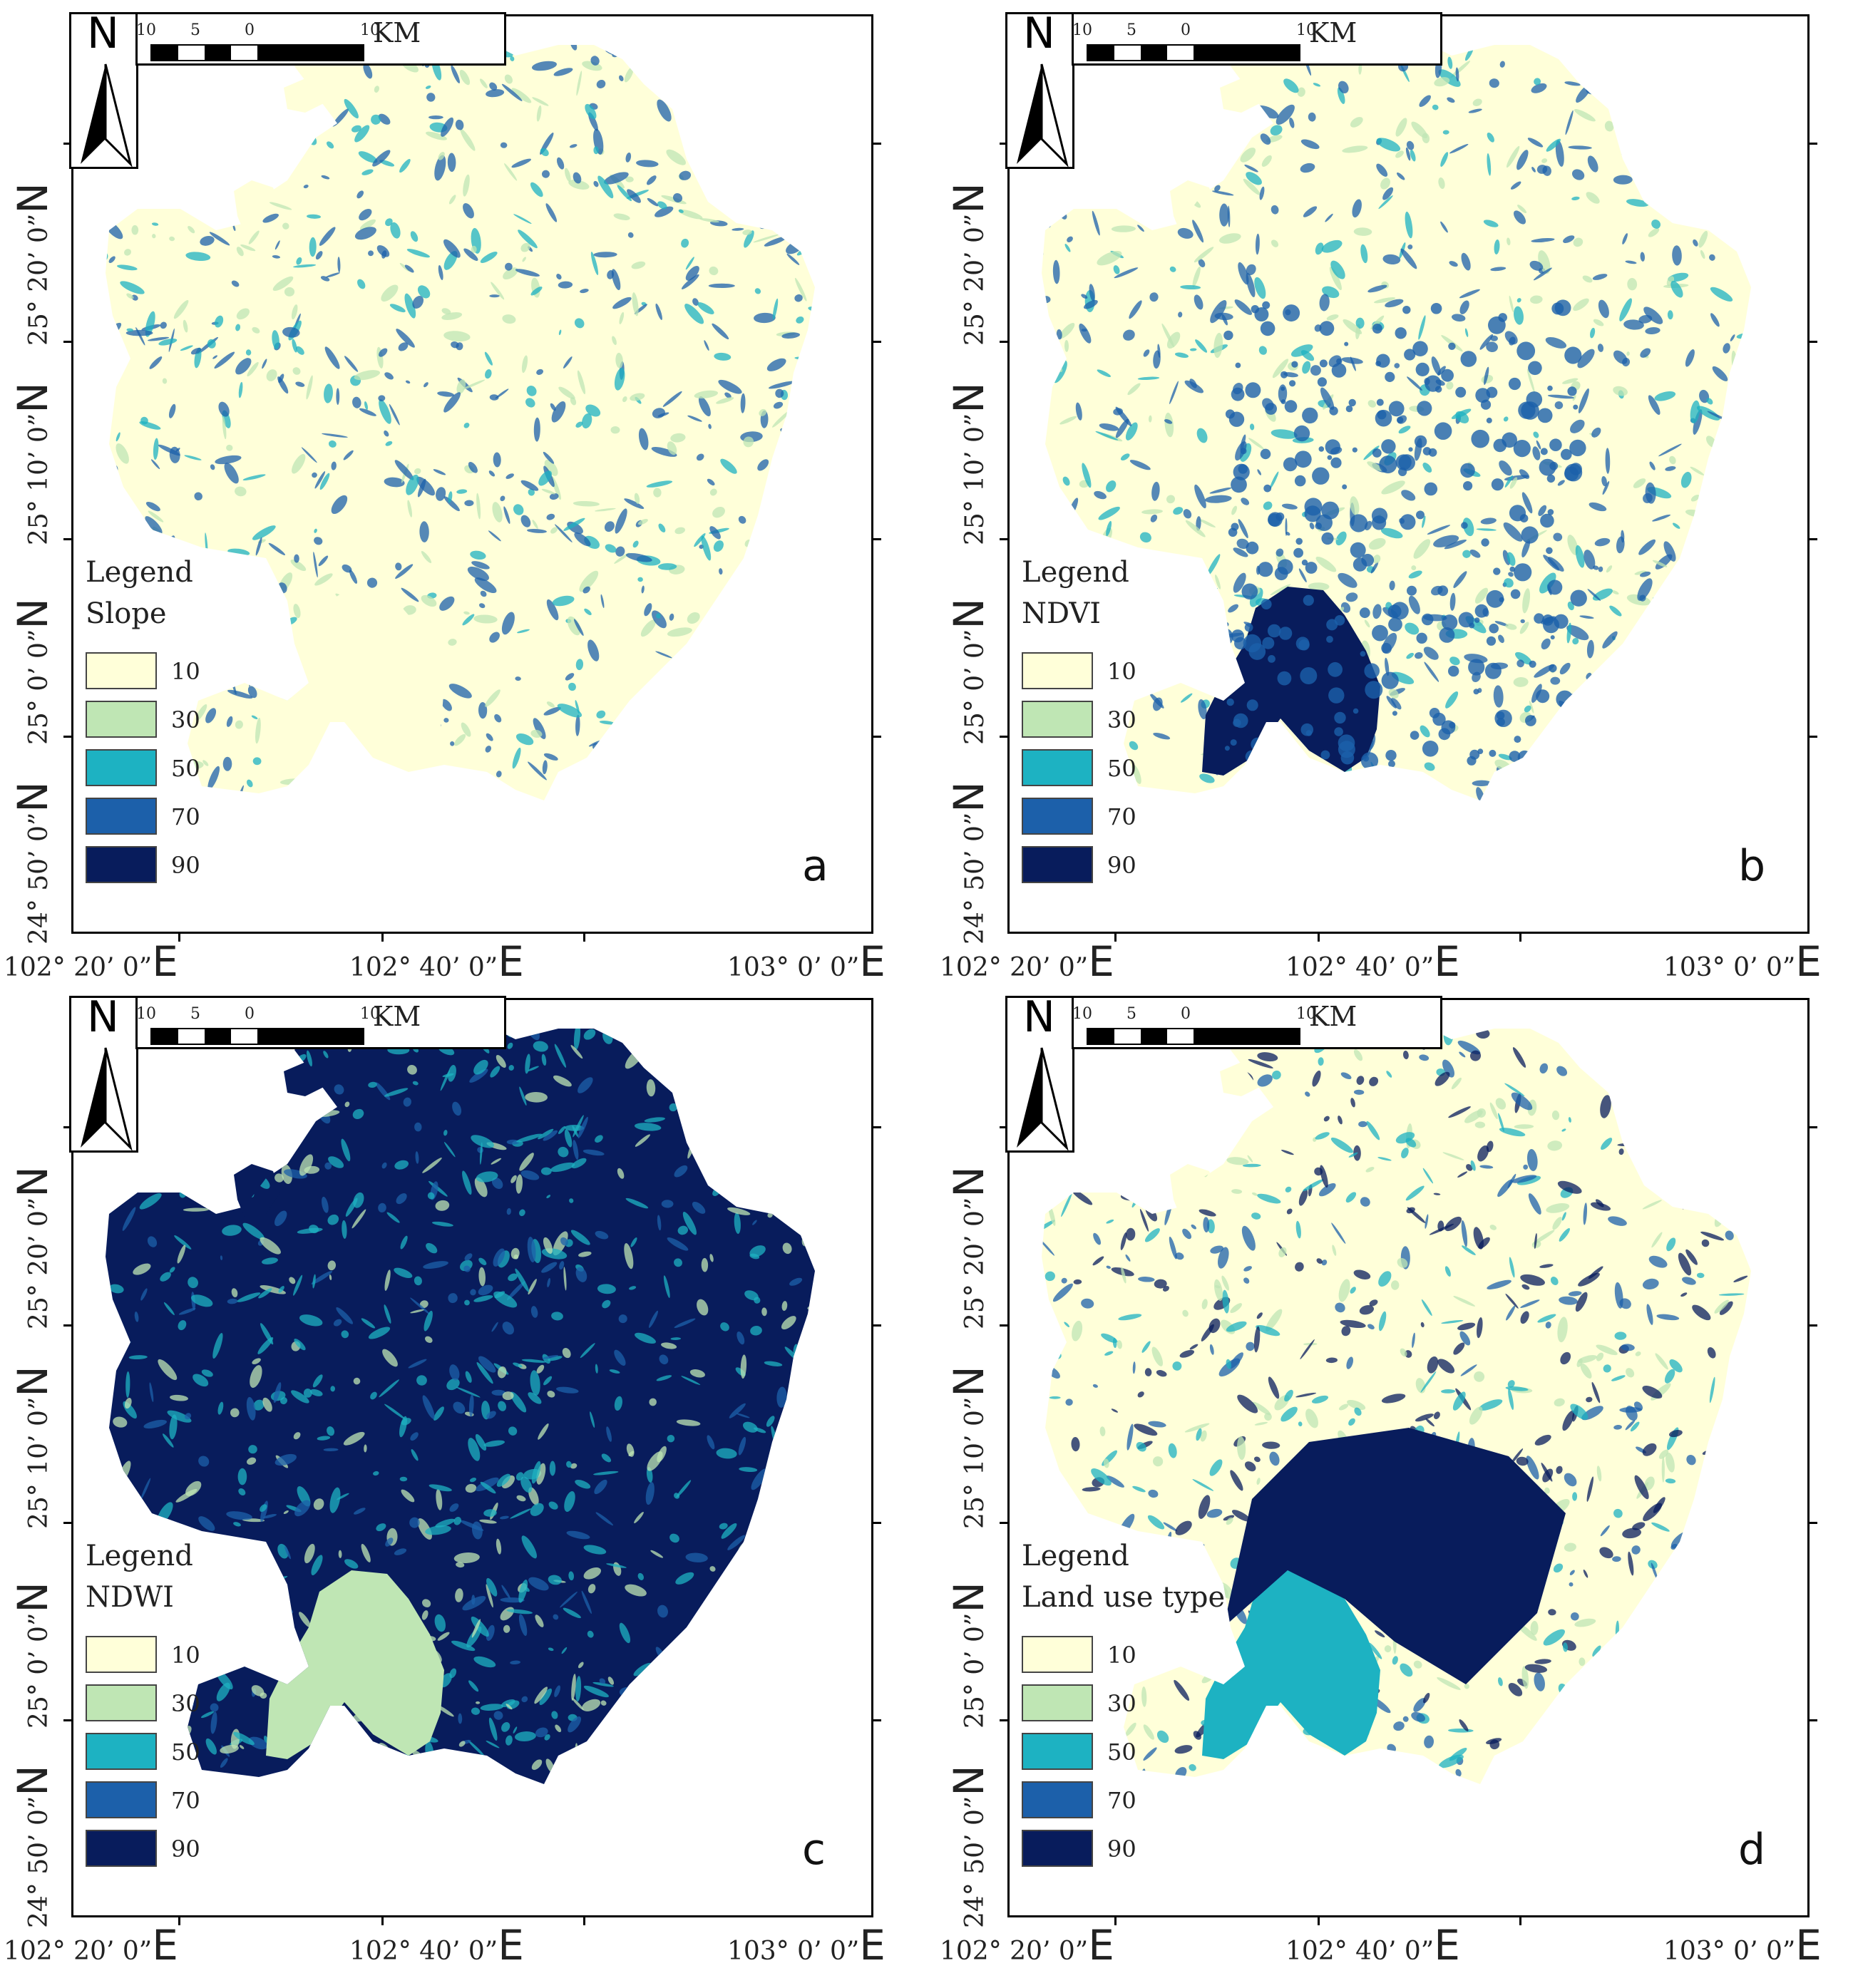 This screenshot has height=1988, width=1858. Describe the element at coordinates (828, 1951) in the screenshot. I see `lon-minute: 0’ 0”` at that location.